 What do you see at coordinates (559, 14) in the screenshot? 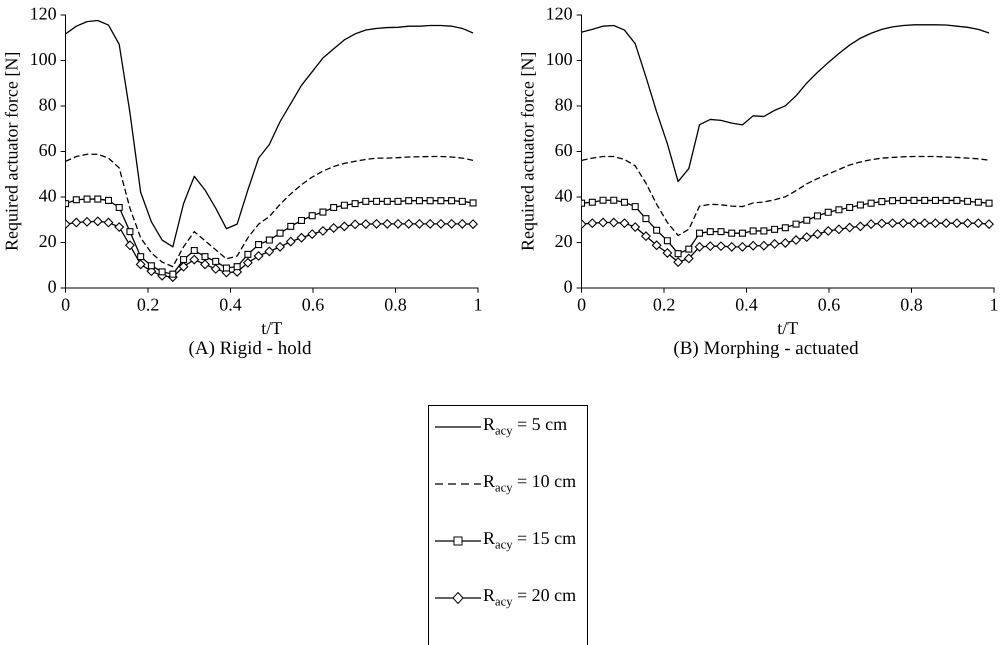
I see `y-tick-label: 120` at bounding box center [559, 14].